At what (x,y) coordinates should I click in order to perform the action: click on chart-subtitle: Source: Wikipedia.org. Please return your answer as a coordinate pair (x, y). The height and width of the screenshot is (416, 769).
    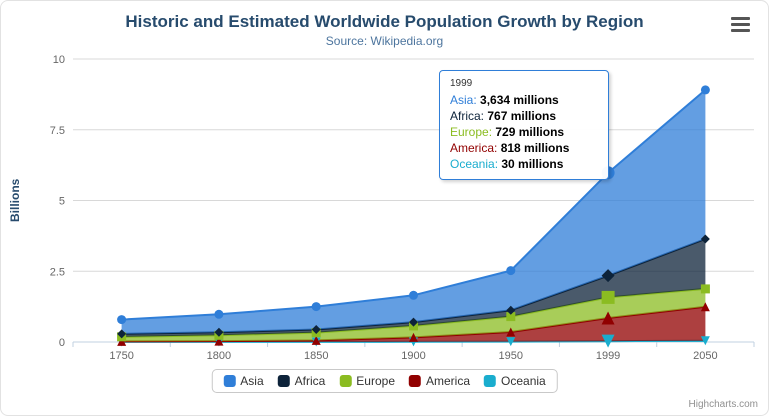
    Looking at the image, I should click on (384, 41).